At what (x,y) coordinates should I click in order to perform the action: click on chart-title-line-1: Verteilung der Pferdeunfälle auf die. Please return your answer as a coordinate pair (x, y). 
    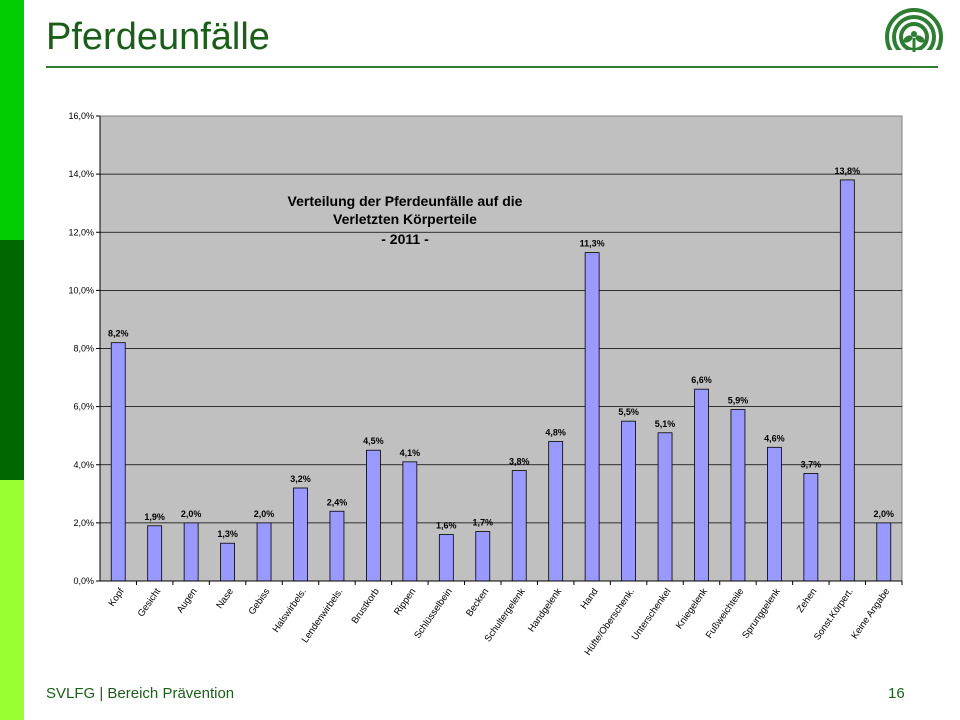
    Looking at the image, I should click on (405, 201).